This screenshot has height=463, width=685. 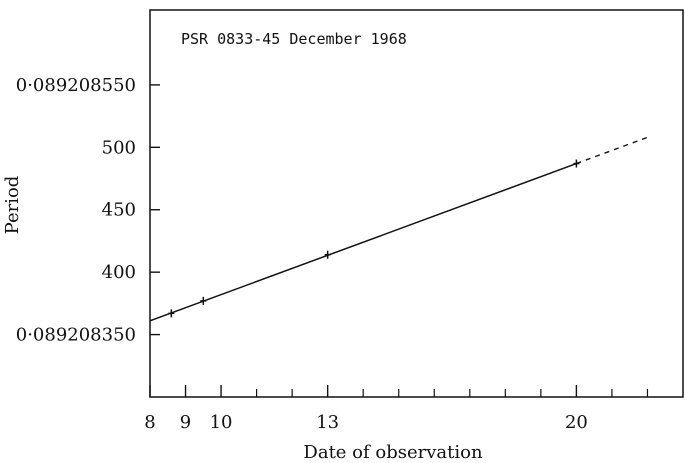 I want to click on y-tick-label: 0·089208550, so click(x=76, y=85).